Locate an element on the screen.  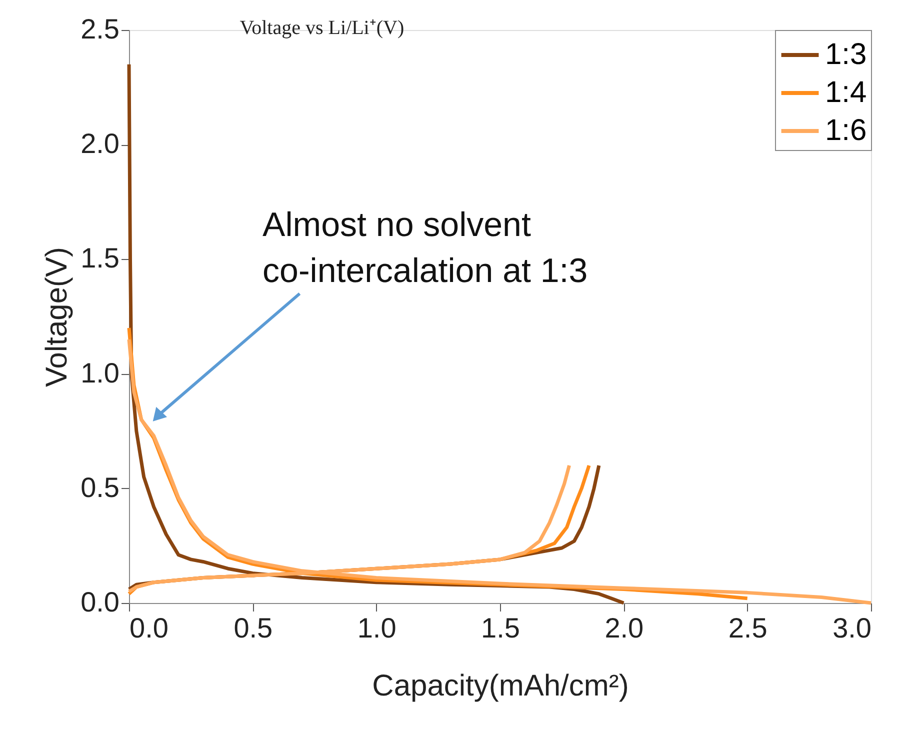
x-tick-label: 1.5 is located at coordinates (500, 628).